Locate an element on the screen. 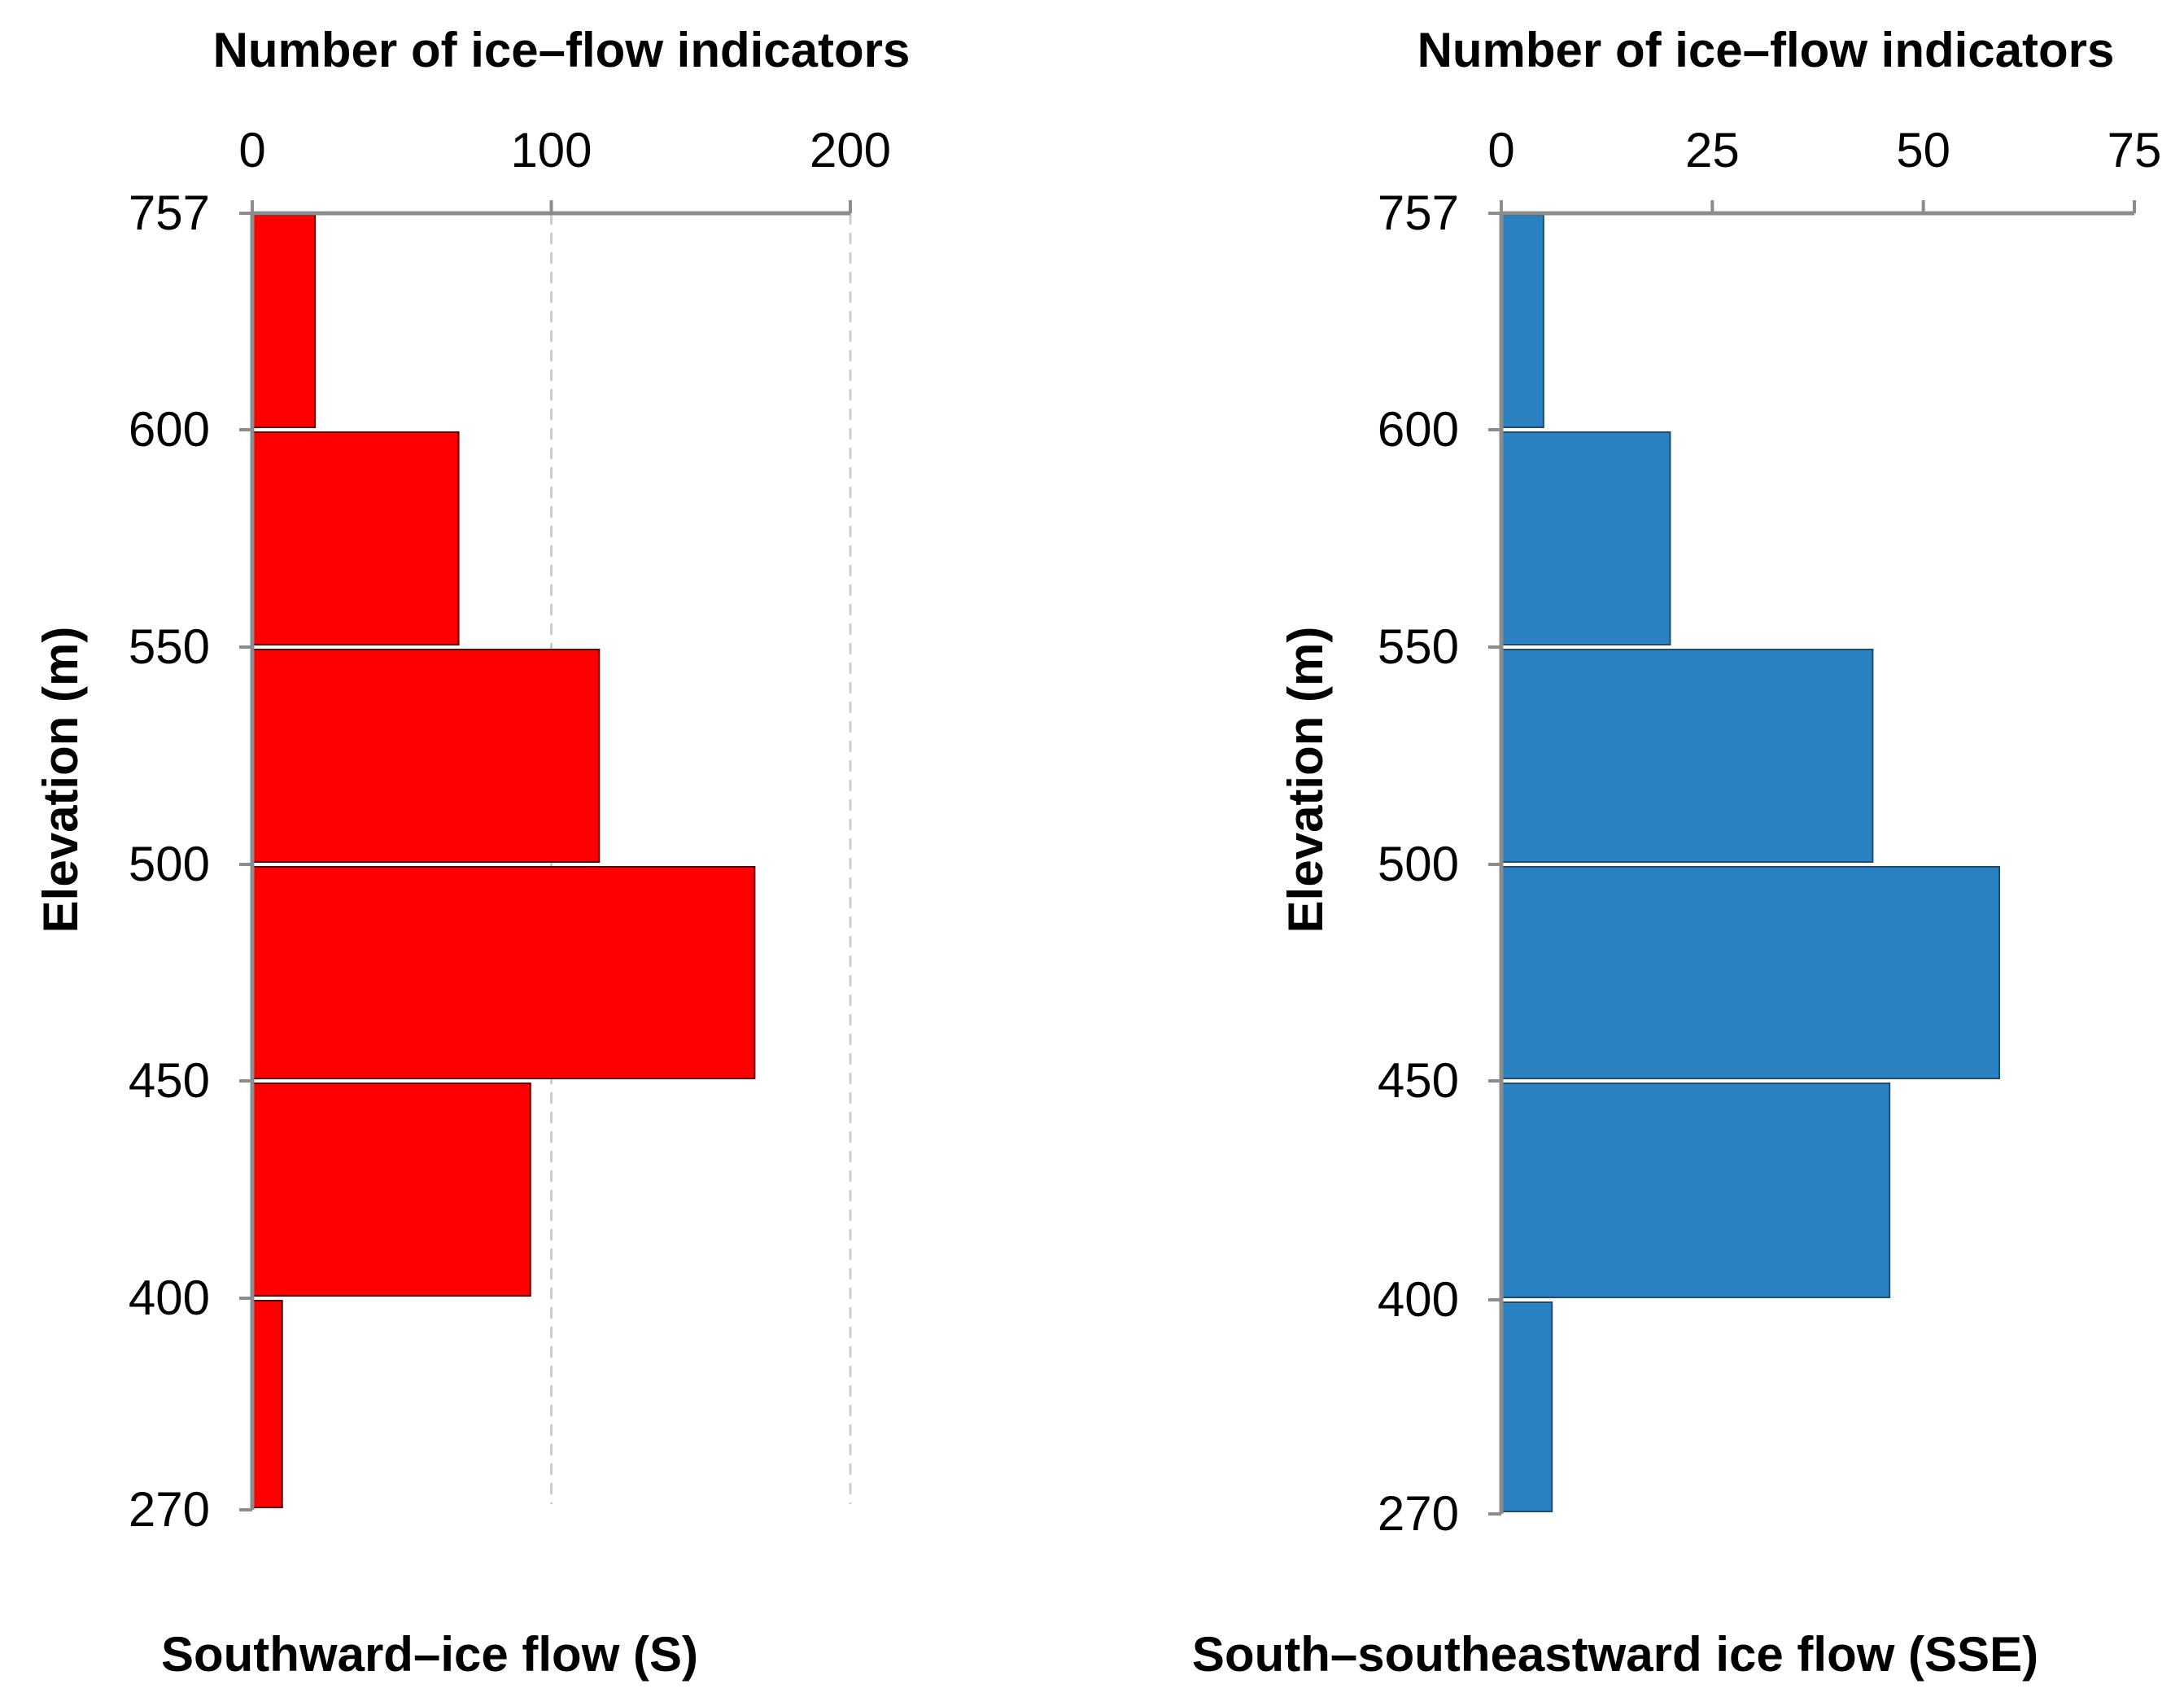 This screenshot has width=2184, height=1706. chart-0-xticks: 0 100 200 is located at coordinates (564, 168).